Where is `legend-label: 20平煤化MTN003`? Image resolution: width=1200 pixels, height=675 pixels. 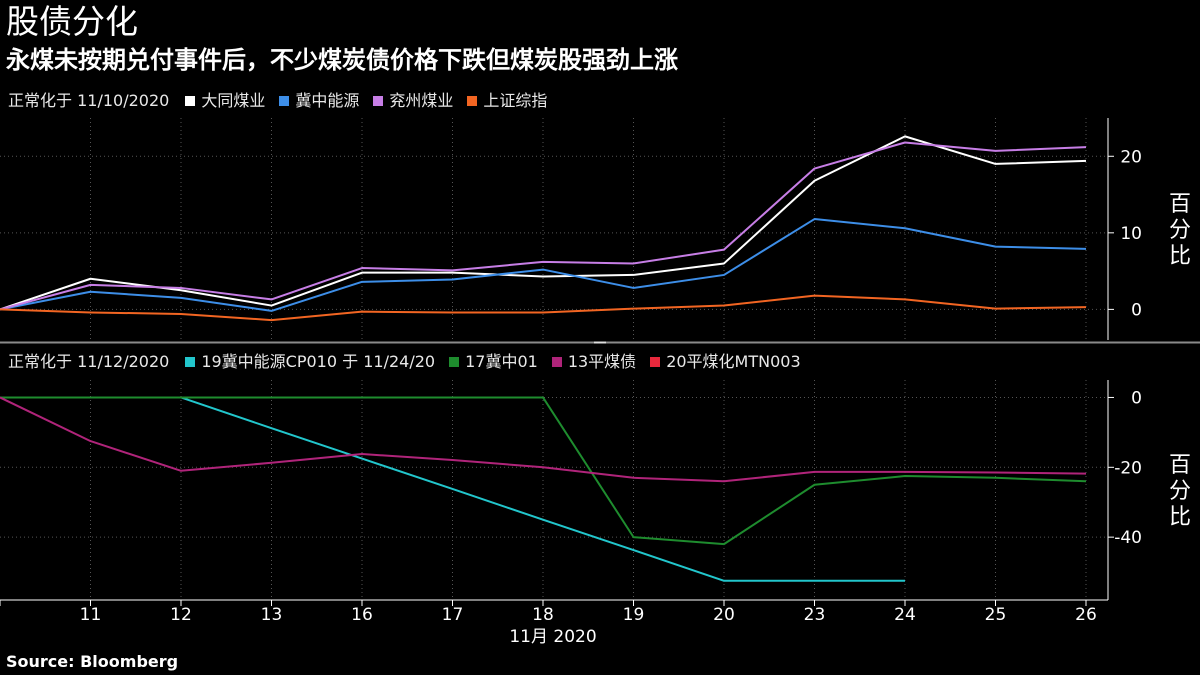 legend-label: 20平煤化MTN003 is located at coordinates (733, 361).